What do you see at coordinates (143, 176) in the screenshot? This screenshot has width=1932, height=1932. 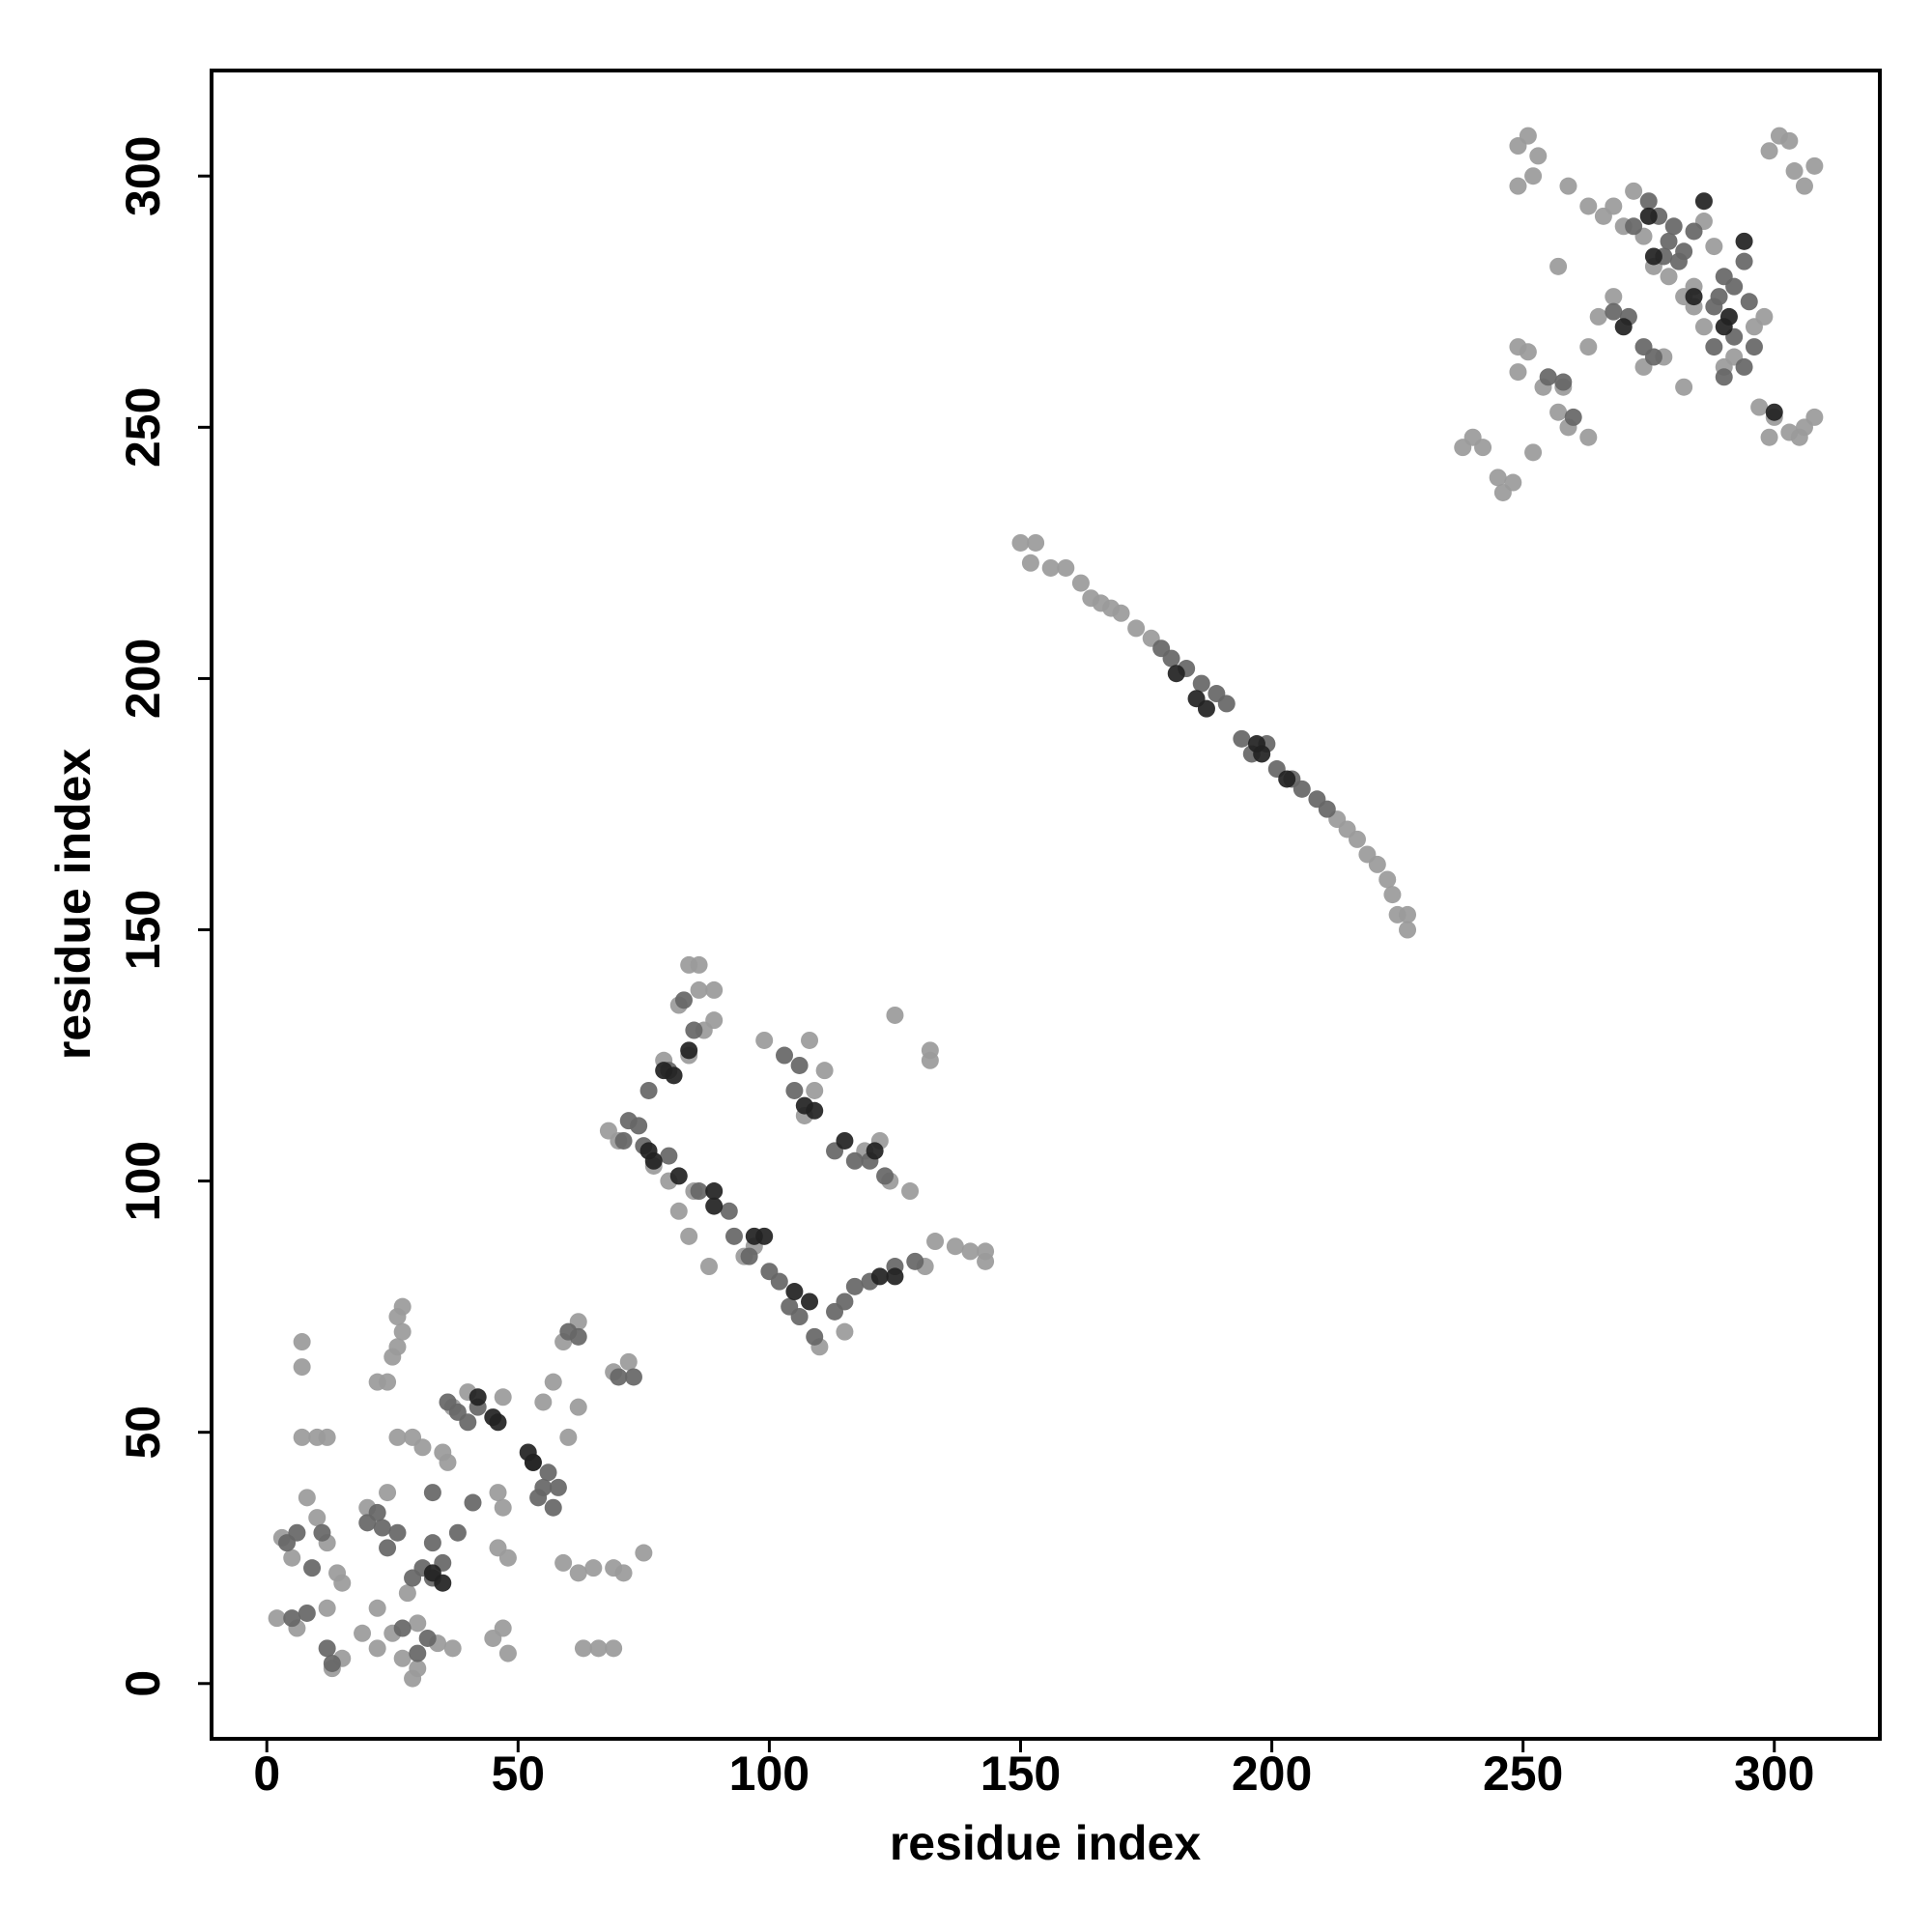 I see `y-tick-label: 300` at bounding box center [143, 176].